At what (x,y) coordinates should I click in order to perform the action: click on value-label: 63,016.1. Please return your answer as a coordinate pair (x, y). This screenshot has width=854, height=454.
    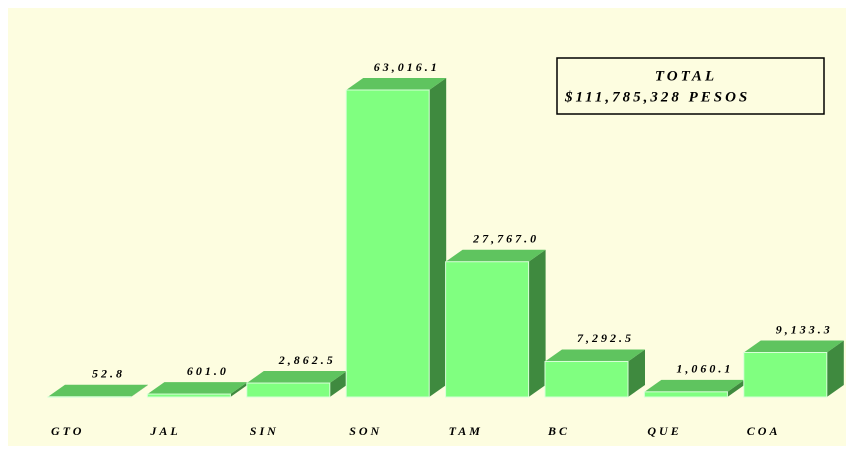
    Looking at the image, I should click on (407, 67).